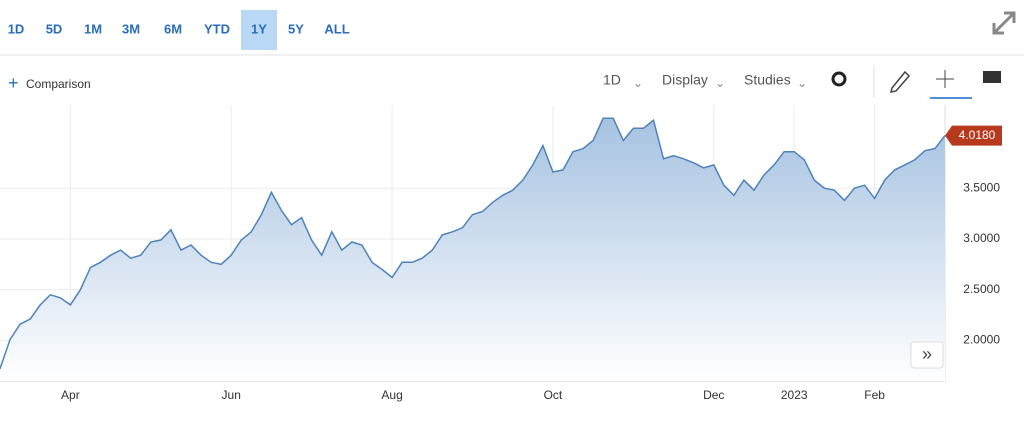 This screenshot has height=444, width=1024. What do you see at coordinates (131, 28) in the screenshot?
I see `range-button: 3M` at bounding box center [131, 28].